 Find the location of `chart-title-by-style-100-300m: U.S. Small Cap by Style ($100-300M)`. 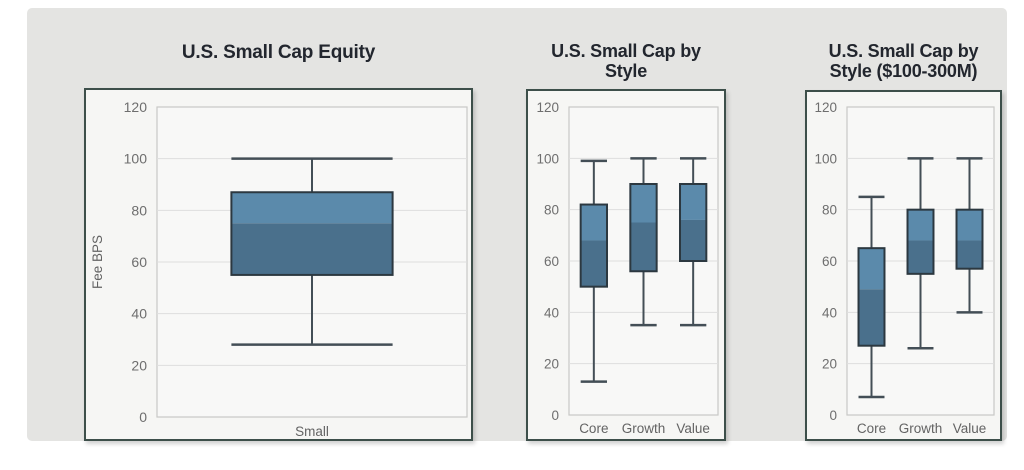

chart-title-by-style-100-300m: U.S. Small Cap by Style ($100-300M) is located at coordinates (903, 61).